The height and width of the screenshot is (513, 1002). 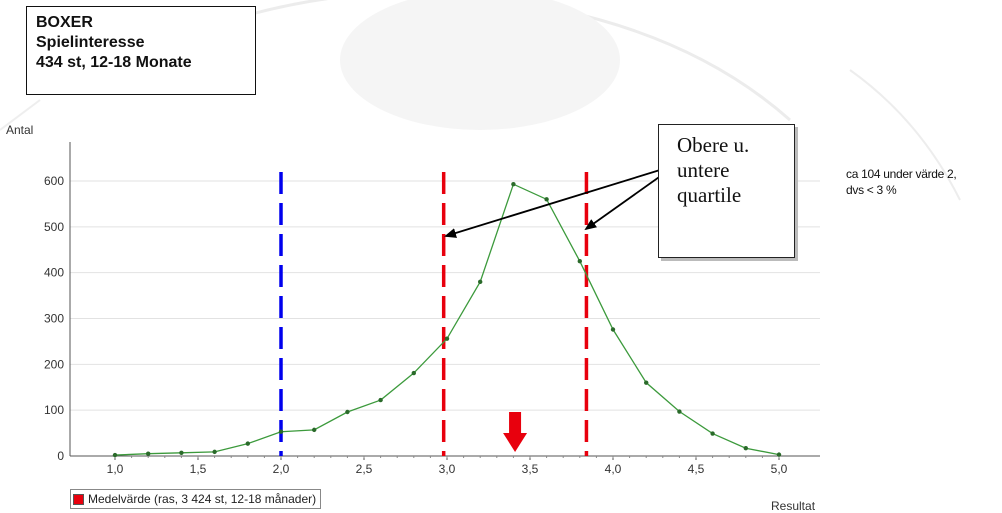 I want to click on side-note-line-2: dvs < 3 %, so click(x=871, y=190).